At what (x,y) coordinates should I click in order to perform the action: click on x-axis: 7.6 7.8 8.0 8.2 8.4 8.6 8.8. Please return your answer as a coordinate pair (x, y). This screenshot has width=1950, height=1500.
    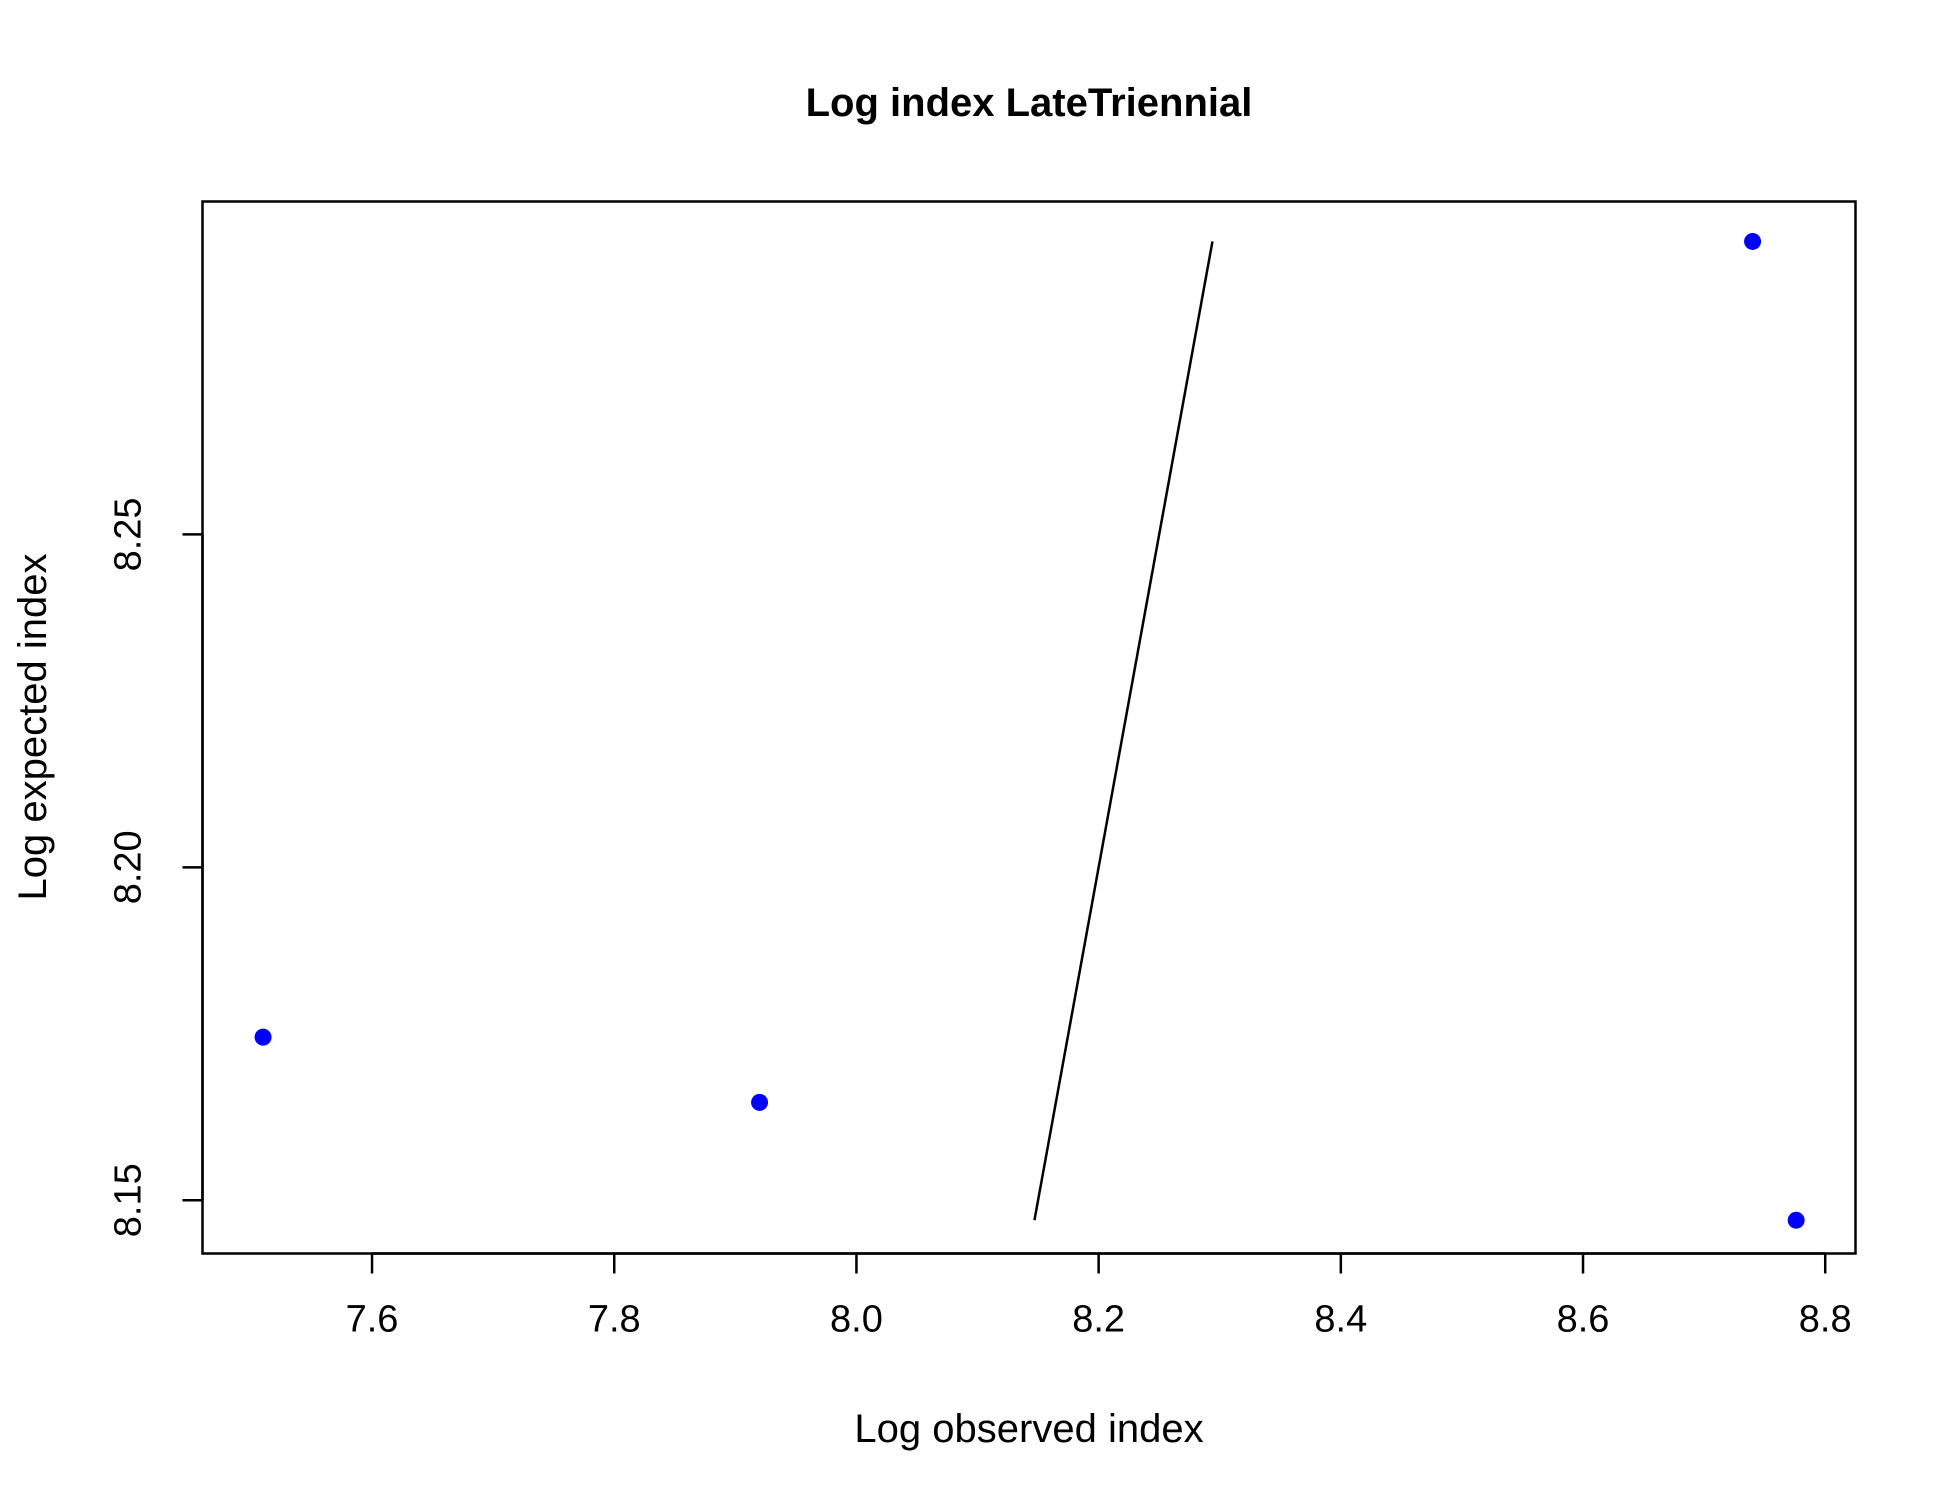
    Looking at the image, I should click on (1099, 1296).